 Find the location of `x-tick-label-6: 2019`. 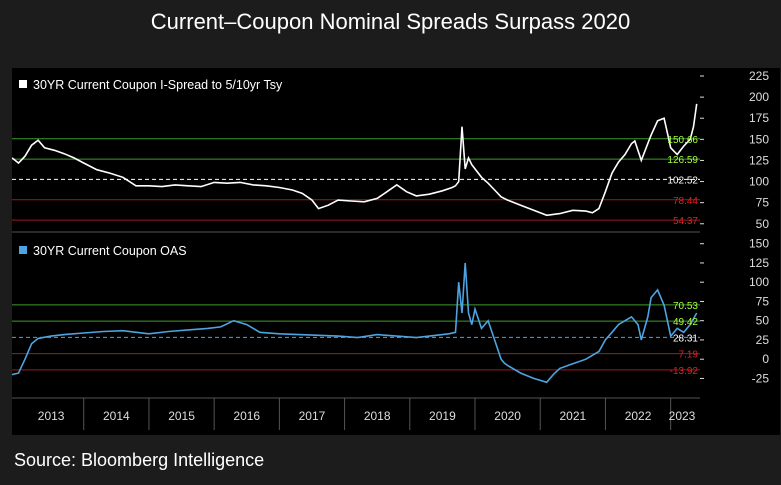

x-tick-label-6: 2019 is located at coordinates (442, 416).